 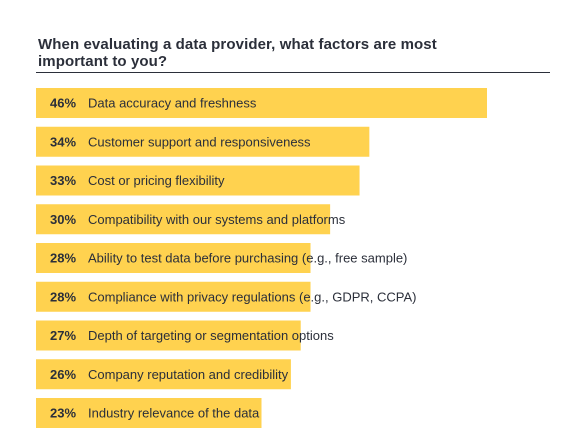 I want to click on bar-value-label: 26%, so click(x=63, y=374).